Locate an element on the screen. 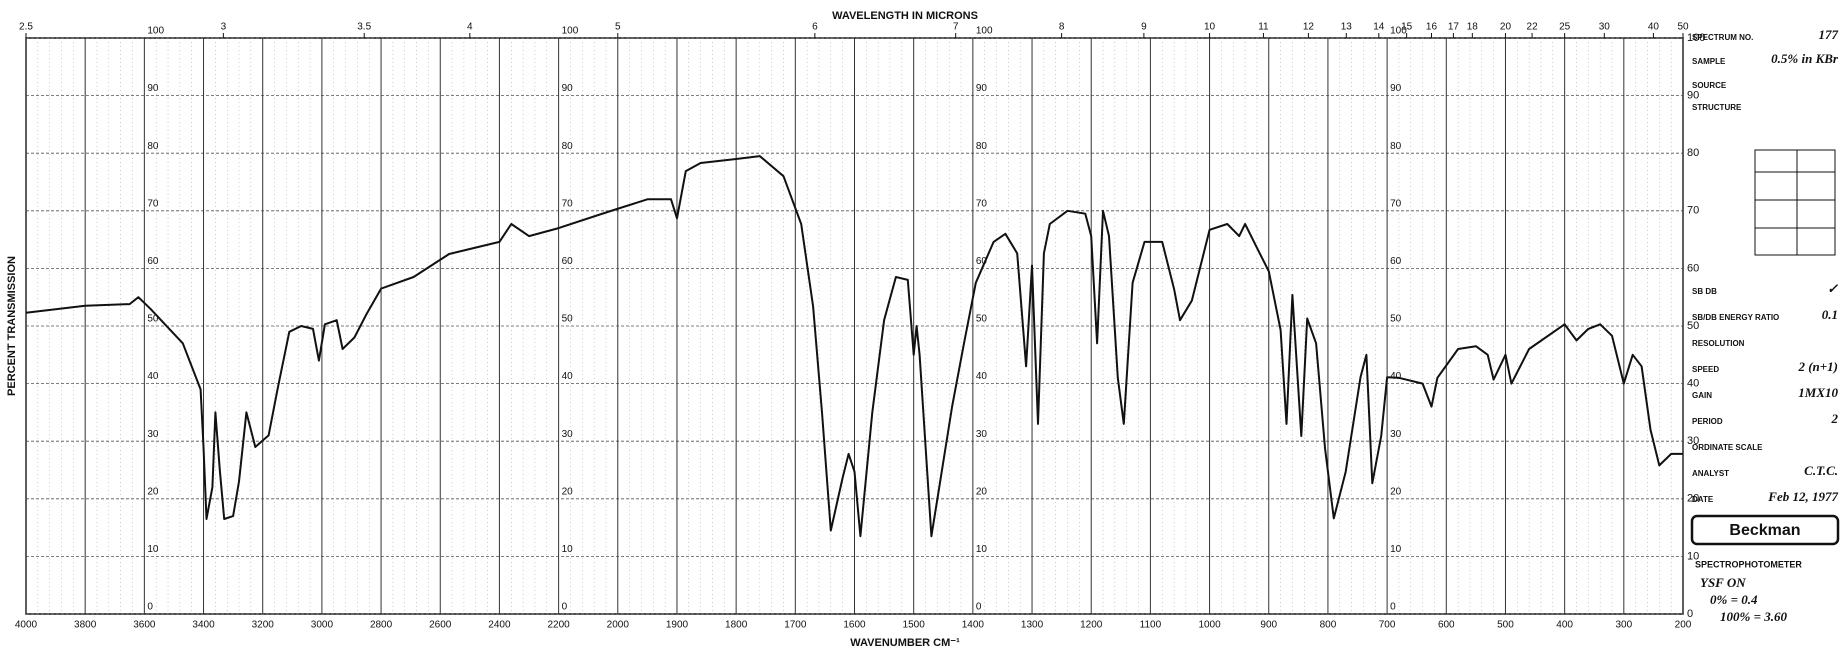 The height and width of the screenshot is (656, 1845). x-tick-label: 3800 is located at coordinates (85, 625).